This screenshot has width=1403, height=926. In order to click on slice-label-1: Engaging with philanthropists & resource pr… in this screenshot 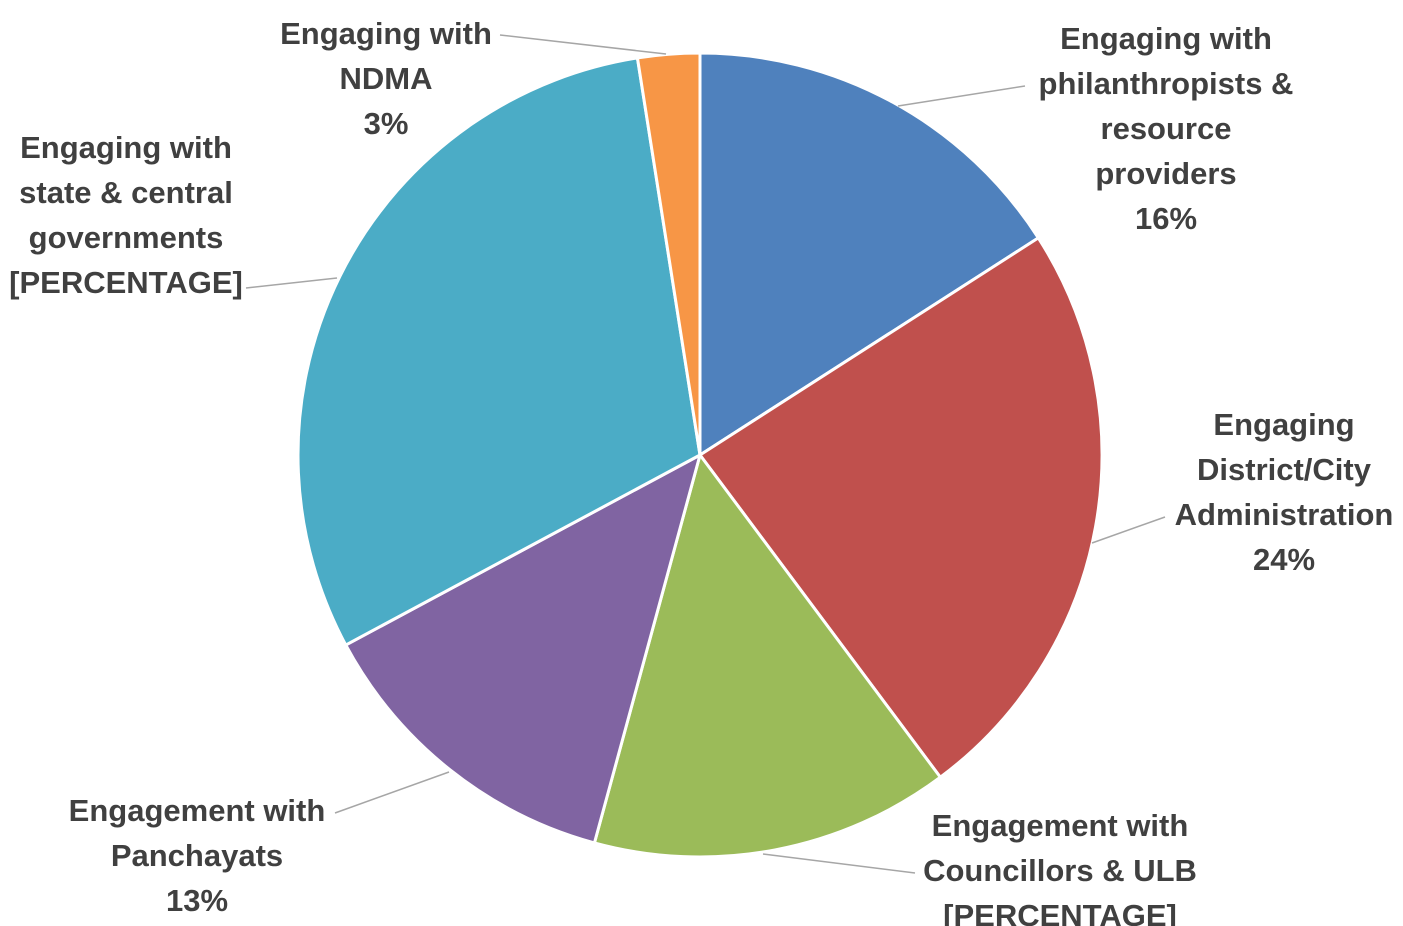, I will do `click(1166, 128)`.